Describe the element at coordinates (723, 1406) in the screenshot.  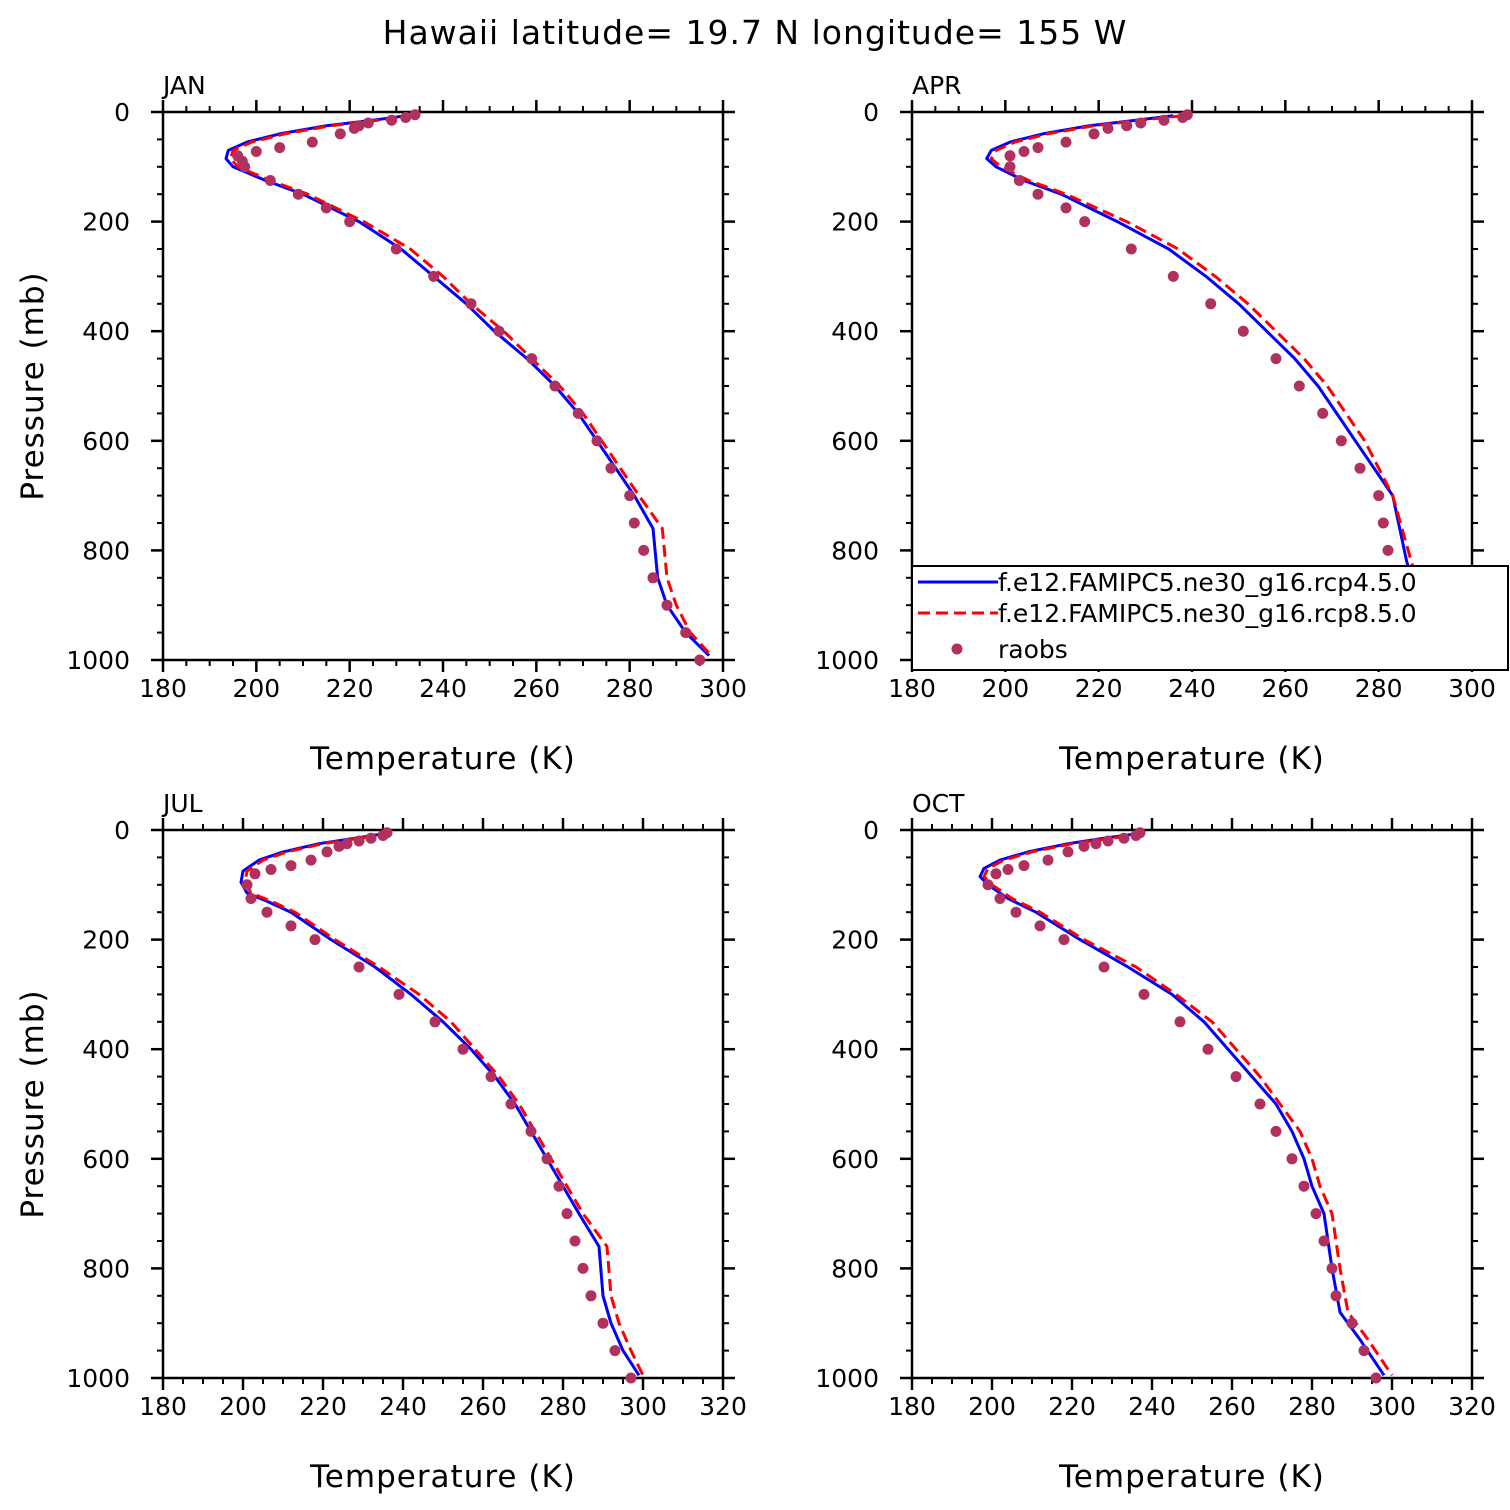
I see `x-tick-label: 320` at that location.